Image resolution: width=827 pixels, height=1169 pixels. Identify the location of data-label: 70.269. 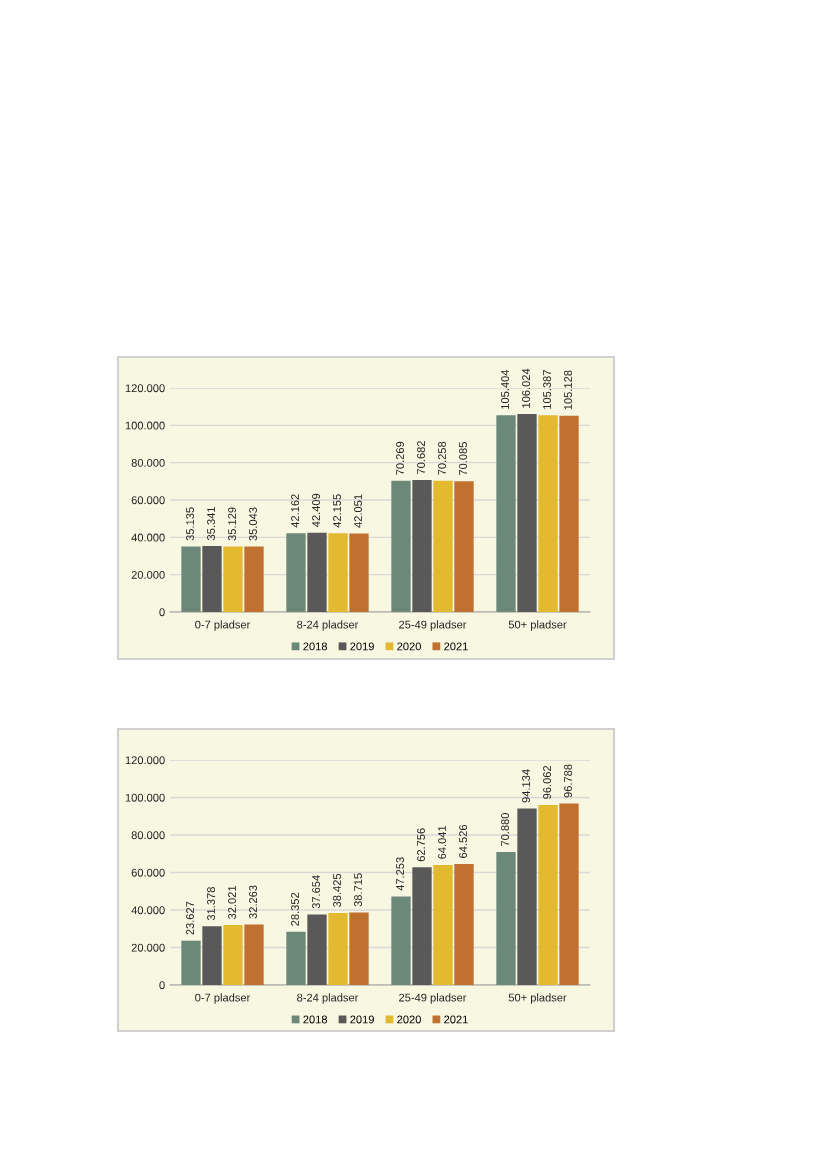
(400, 458).